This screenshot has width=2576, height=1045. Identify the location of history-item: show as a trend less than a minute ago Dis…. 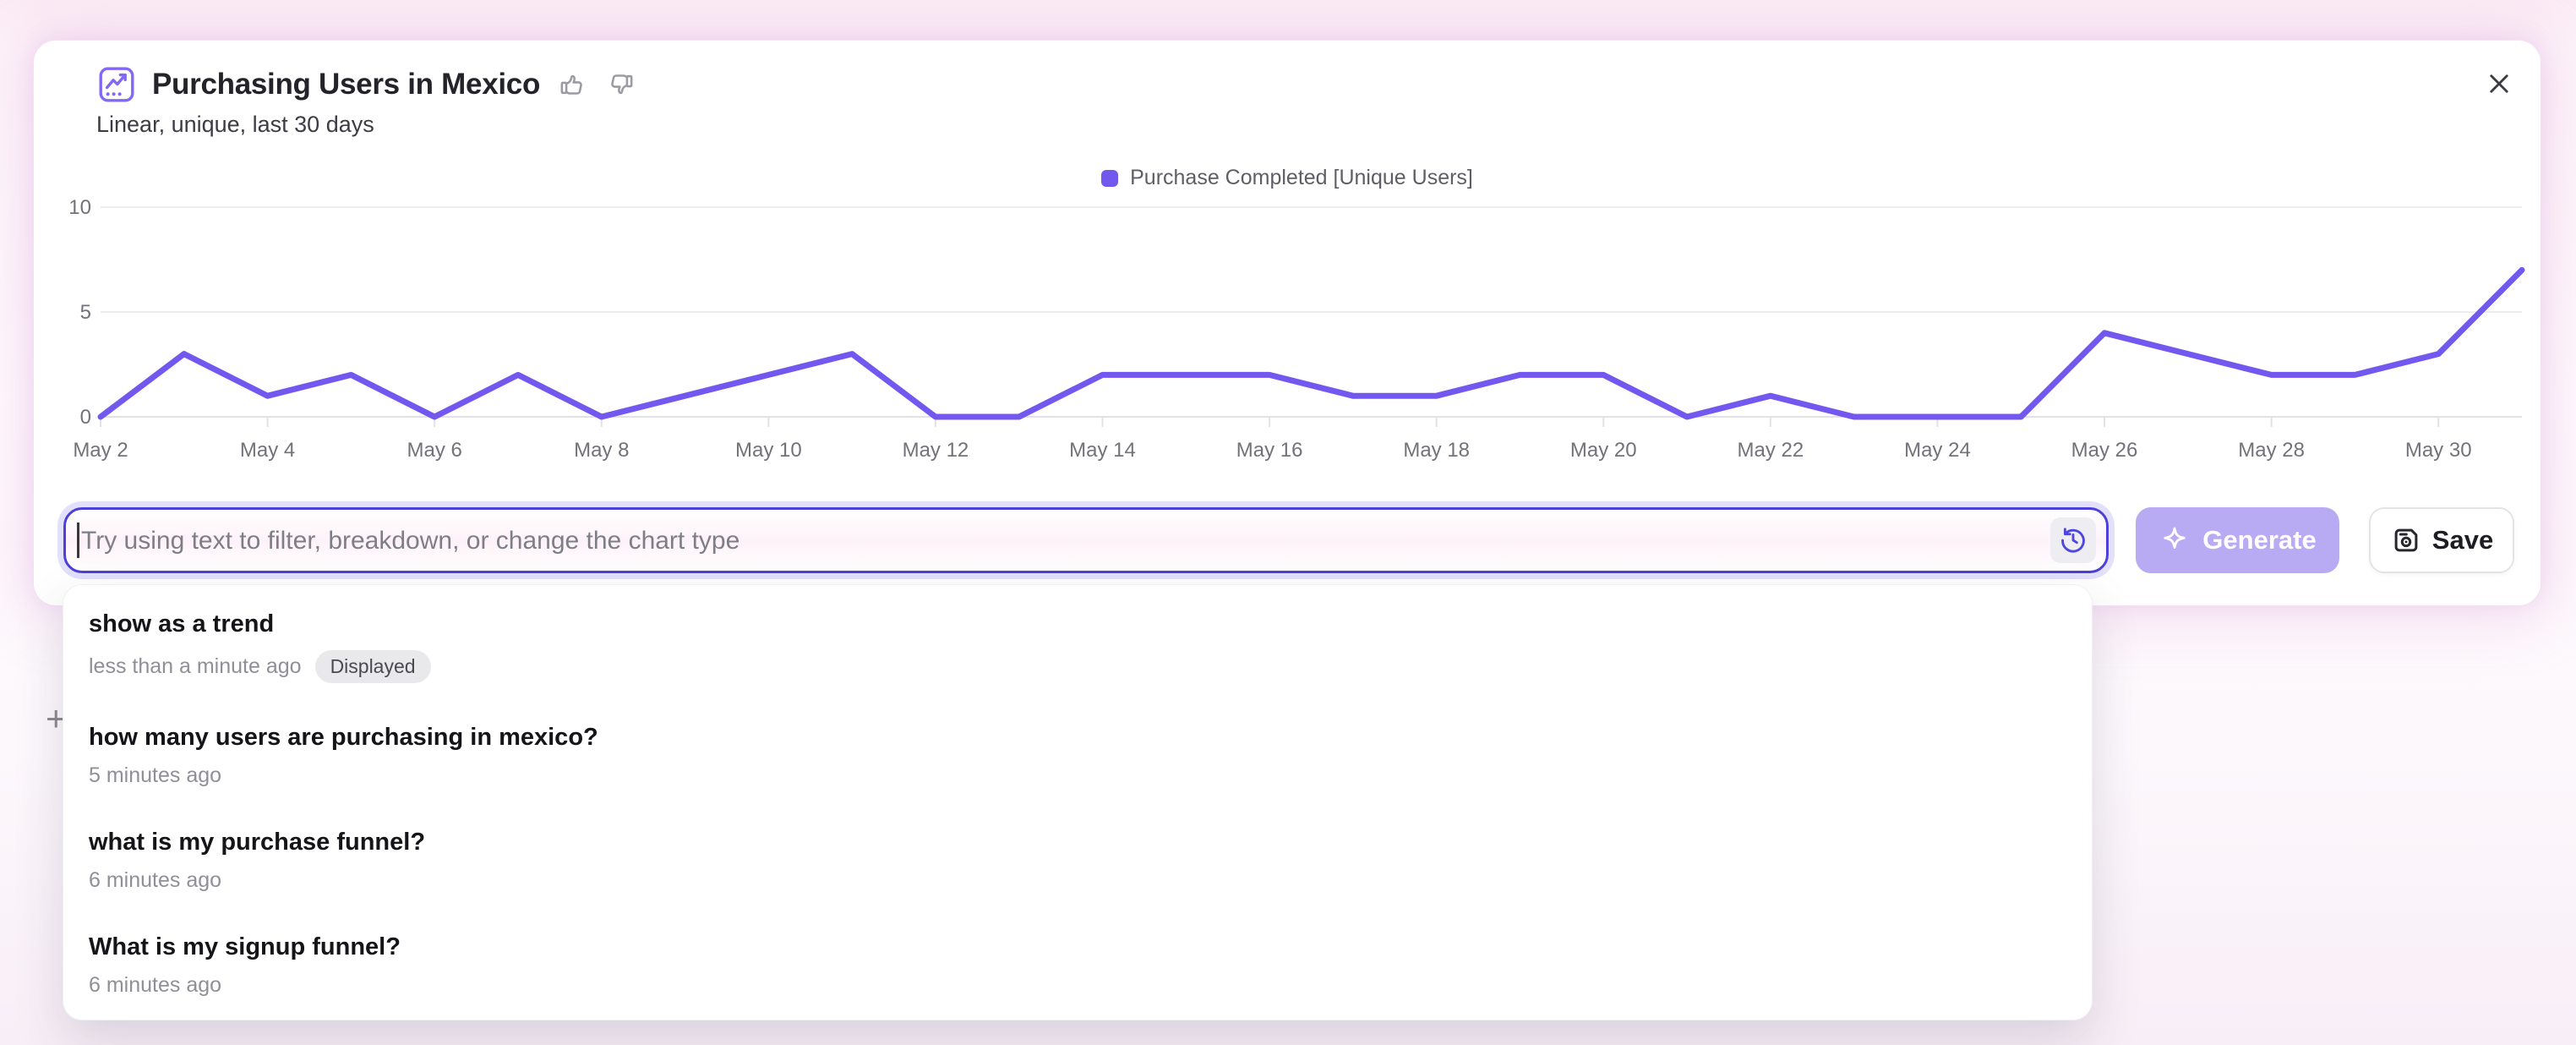
(1077, 647).